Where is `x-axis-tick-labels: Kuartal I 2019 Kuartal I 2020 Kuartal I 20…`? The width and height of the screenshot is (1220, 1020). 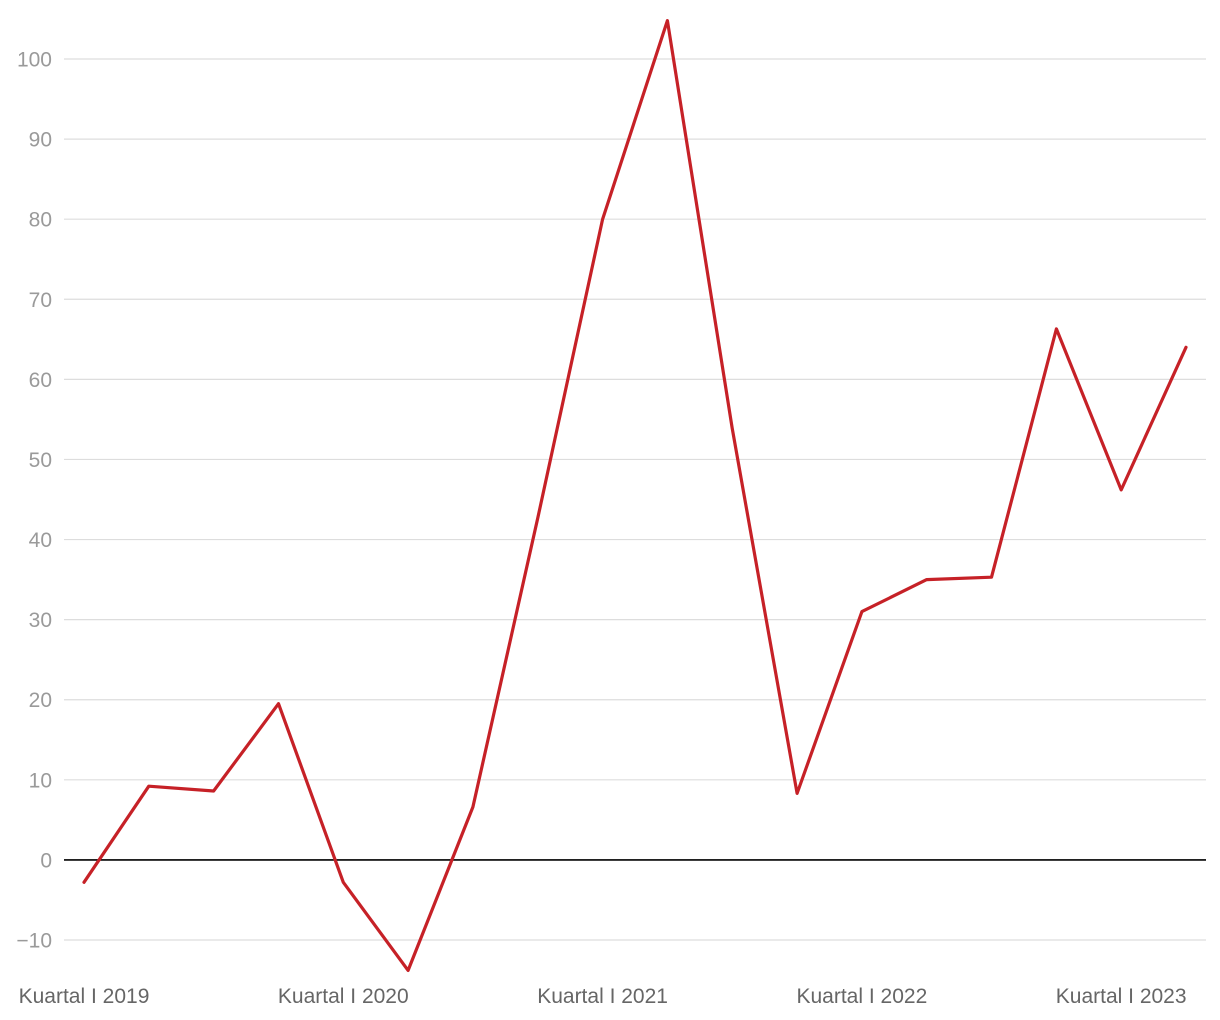
x-axis-tick-labels: Kuartal I 2019 Kuartal I 2020 Kuartal I 20… is located at coordinates (603, 996).